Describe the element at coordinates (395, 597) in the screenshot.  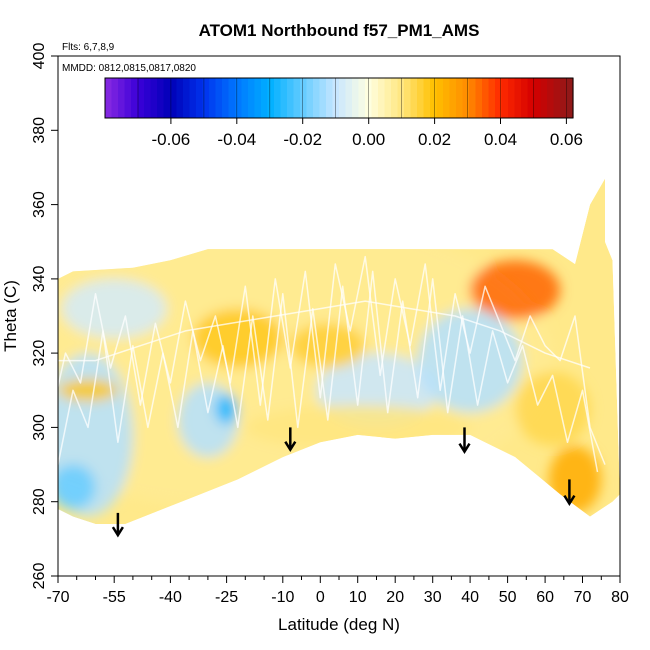
I see `x-tick-label: 20` at that location.